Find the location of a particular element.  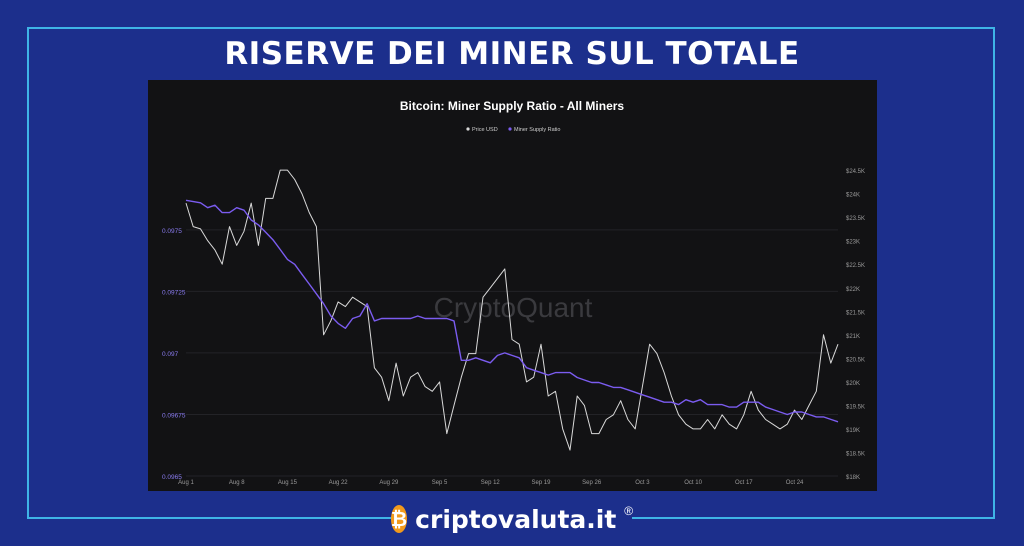

y-right-tick-label: $20K is located at coordinates (853, 384).